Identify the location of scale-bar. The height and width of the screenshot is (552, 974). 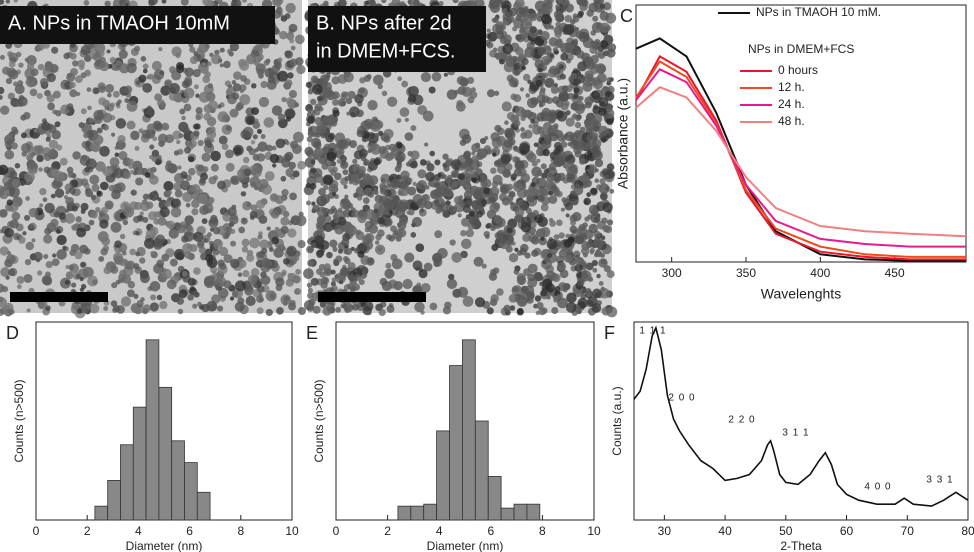
(59, 297).